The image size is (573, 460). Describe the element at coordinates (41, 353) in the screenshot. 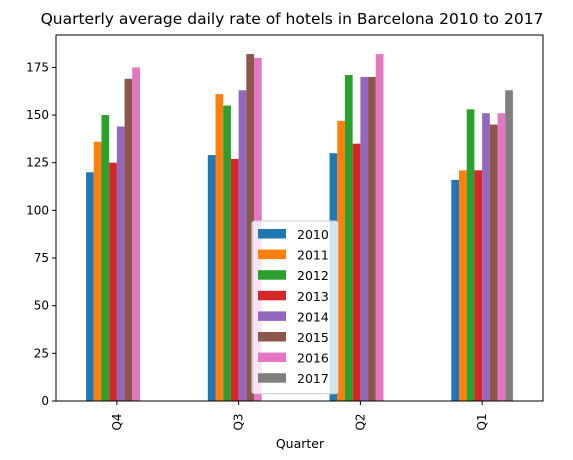

I see `y-tick-label: 25` at that location.